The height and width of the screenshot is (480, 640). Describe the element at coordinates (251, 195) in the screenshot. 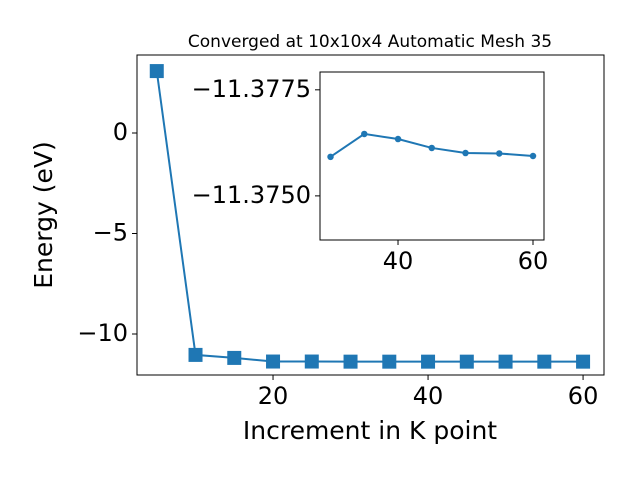

I see `y-tick-label: −11.3750` at that location.